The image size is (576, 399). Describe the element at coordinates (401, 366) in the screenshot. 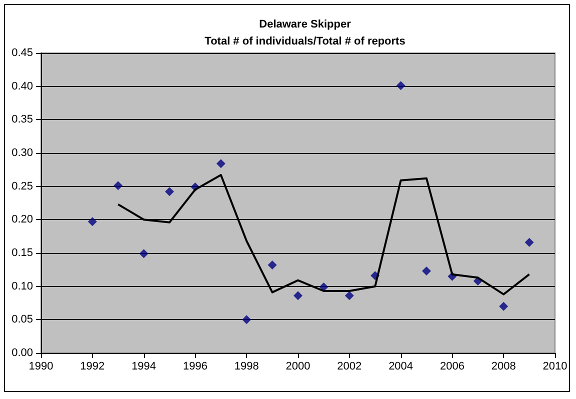

I see `x-tick-label: 2004` at that location.